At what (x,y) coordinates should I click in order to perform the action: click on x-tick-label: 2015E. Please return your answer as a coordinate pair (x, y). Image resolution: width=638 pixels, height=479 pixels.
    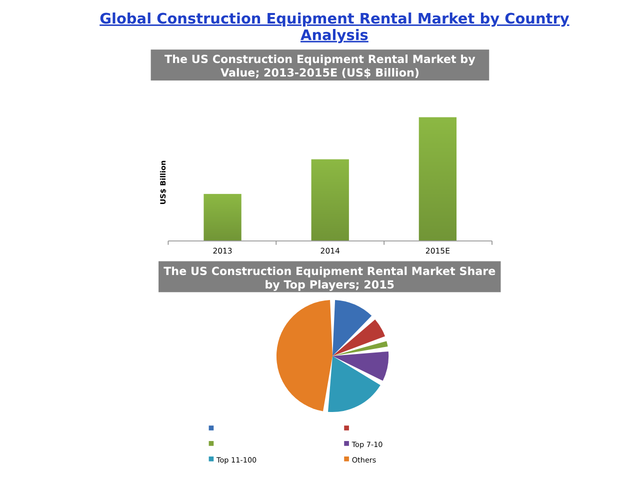
    Looking at the image, I should click on (437, 251).